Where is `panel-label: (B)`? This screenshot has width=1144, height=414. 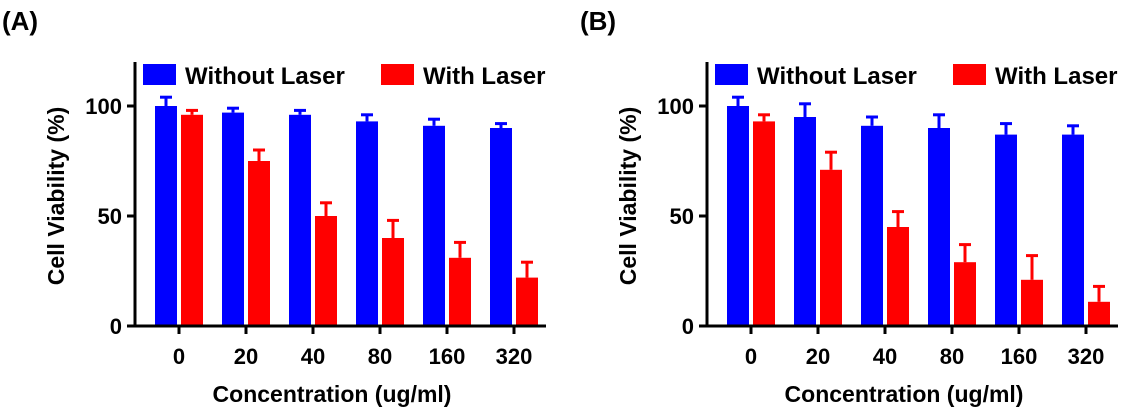 panel-label: (B) is located at coordinates (598, 21).